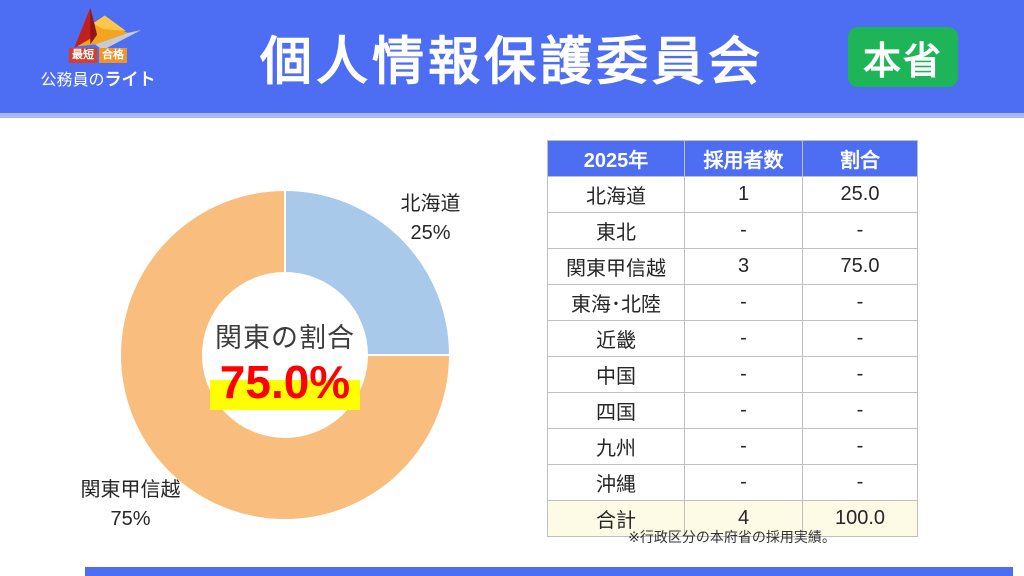  I want to click on table-row: 近畿 - -, so click(732, 338).